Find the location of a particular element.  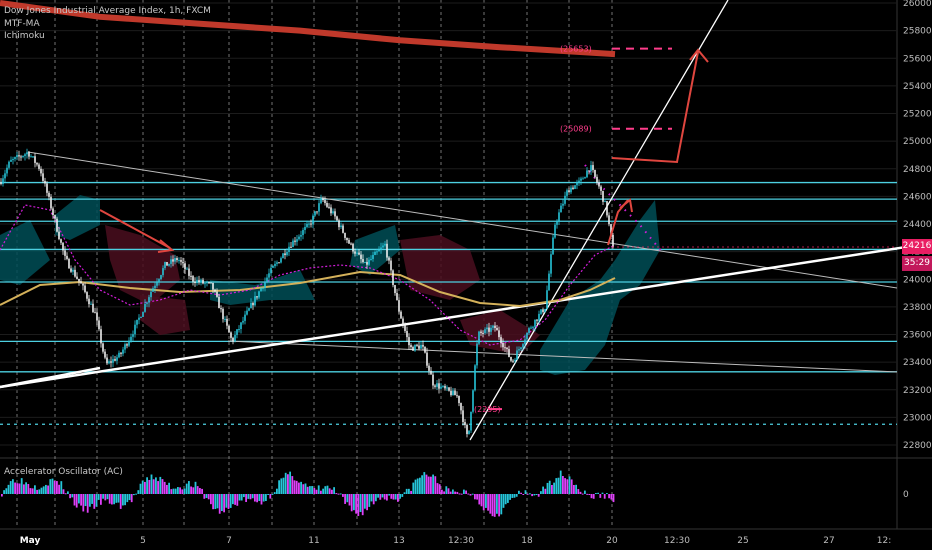

mtf-ma-band is located at coordinates (308, 29).